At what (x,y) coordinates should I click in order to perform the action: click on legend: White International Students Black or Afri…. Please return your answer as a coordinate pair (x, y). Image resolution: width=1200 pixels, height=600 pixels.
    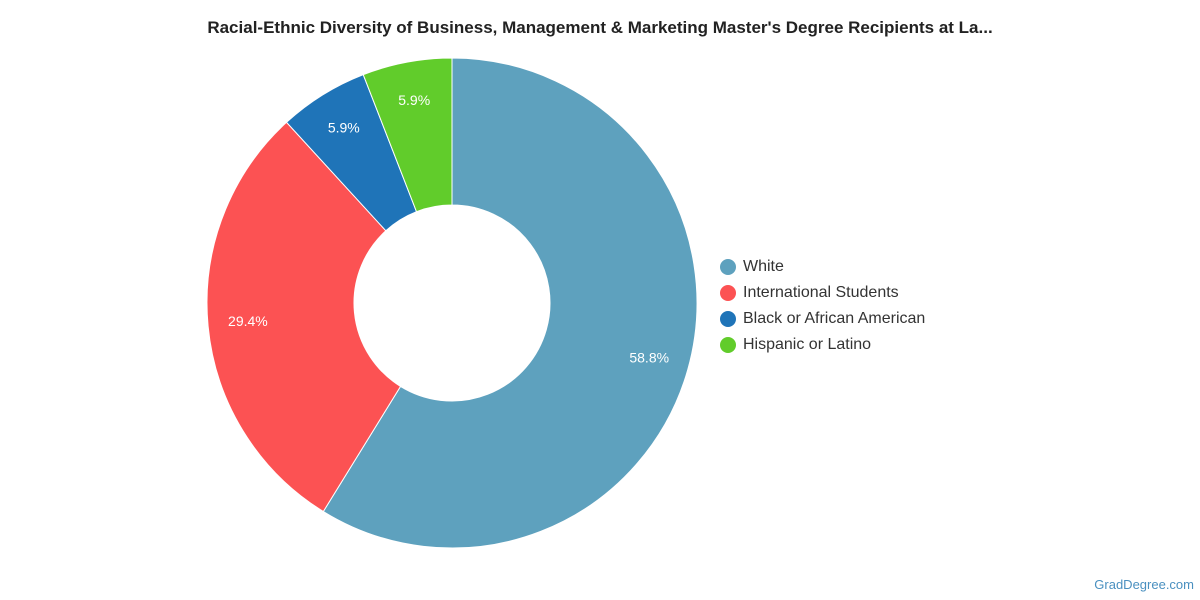
    Looking at the image, I should click on (822, 306).